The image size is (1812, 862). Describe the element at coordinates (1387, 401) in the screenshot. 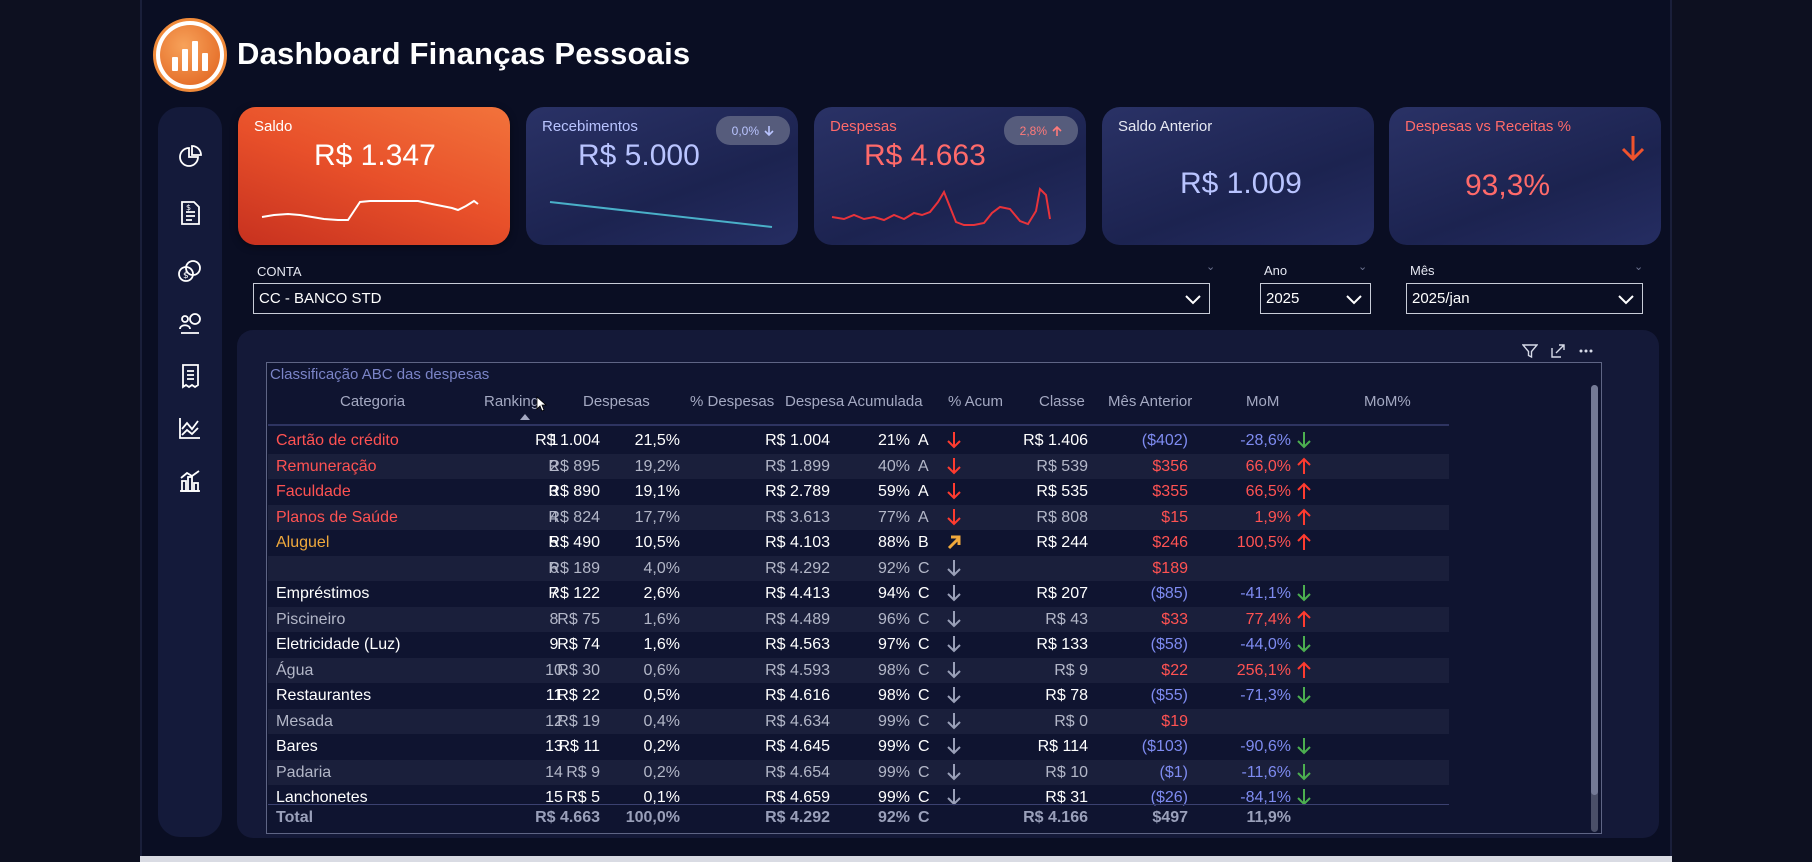

I see `header-mom-pct: MoM%` at that location.